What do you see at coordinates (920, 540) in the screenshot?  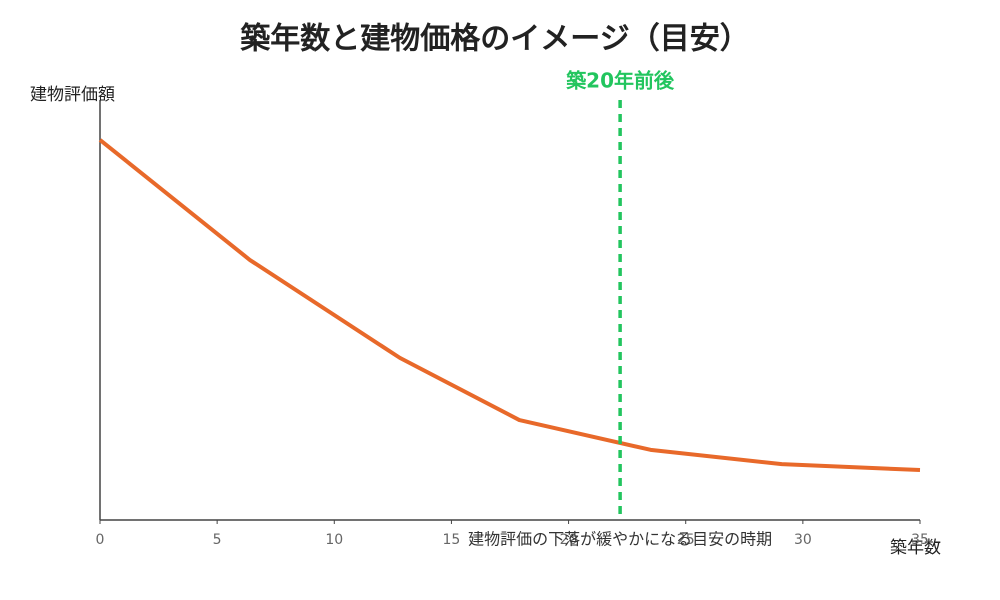 I see `x-tick-label: 35` at bounding box center [920, 540].